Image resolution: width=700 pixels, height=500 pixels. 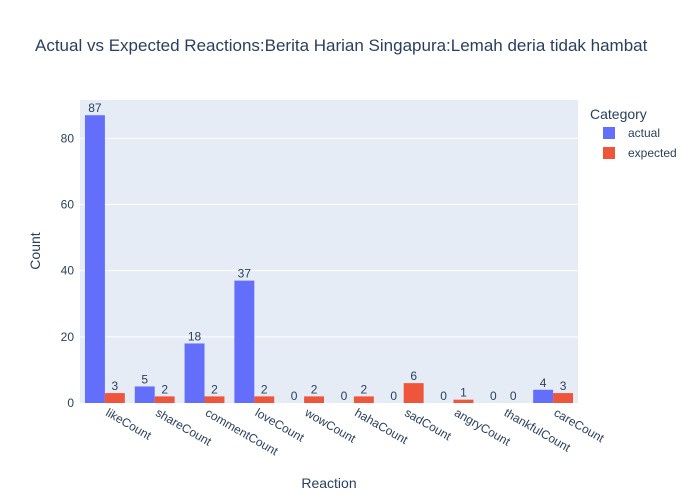 What do you see at coordinates (609, 153) in the screenshot?
I see `legend-swatch-expected` at bounding box center [609, 153].